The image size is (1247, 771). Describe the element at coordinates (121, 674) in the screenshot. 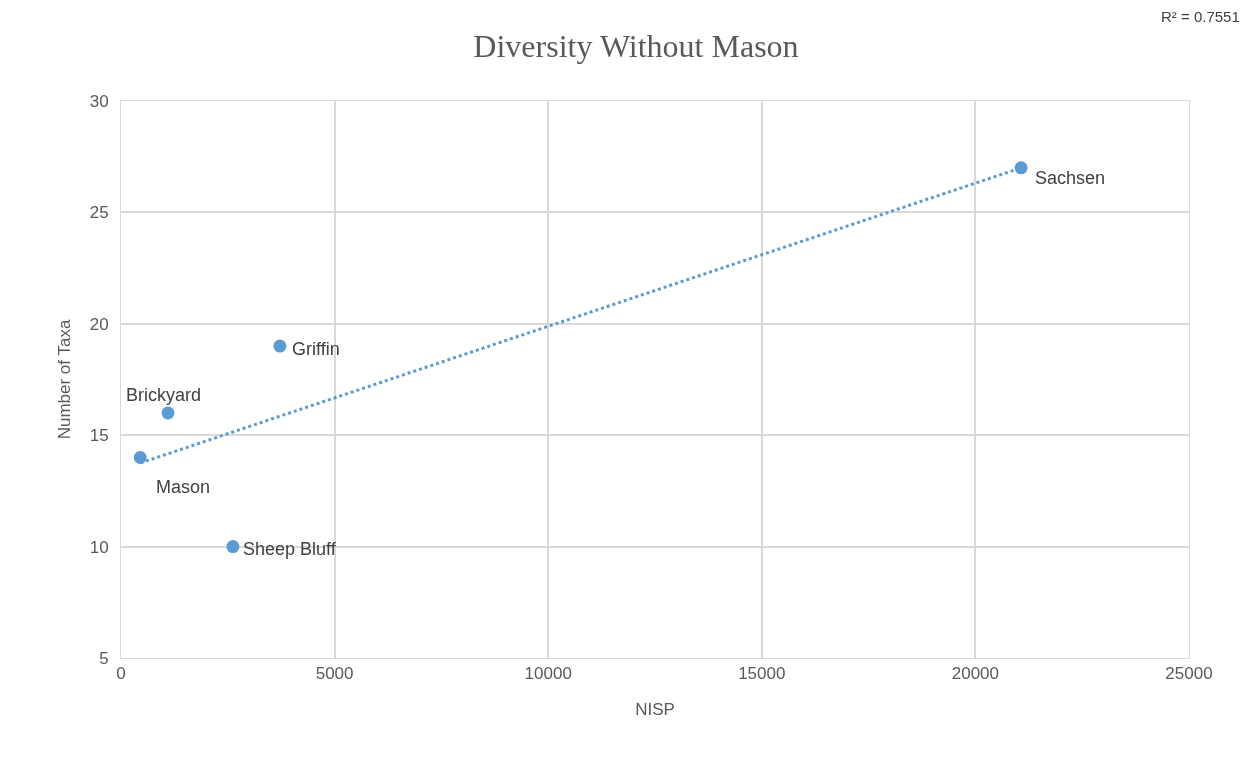

I see `x-tick-label: 0` at that location.